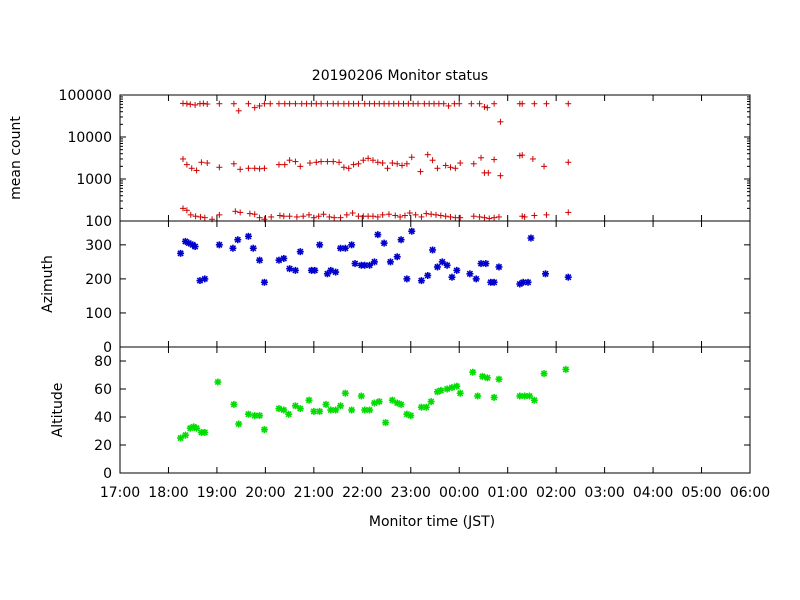 This screenshot has height=600, width=800. Describe the element at coordinates (701, 493) in the screenshot. I see `x-tick-label: 05:00` at that location.